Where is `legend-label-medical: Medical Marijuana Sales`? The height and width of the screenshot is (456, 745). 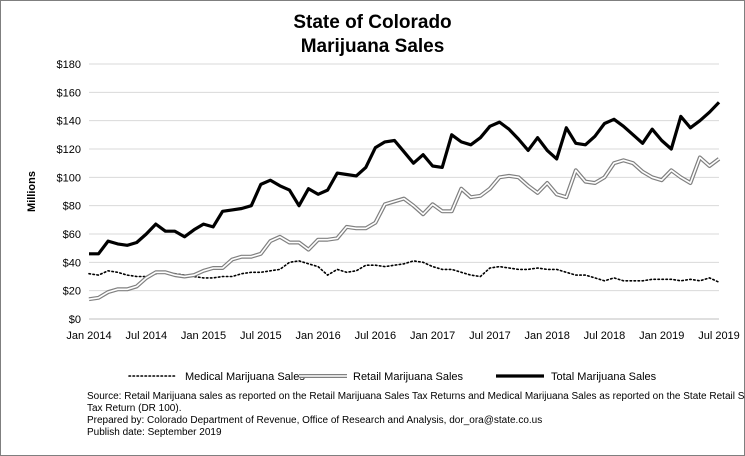 legend-label-medical: Medical Marijuana Sales is located at coordinates (245, 377).